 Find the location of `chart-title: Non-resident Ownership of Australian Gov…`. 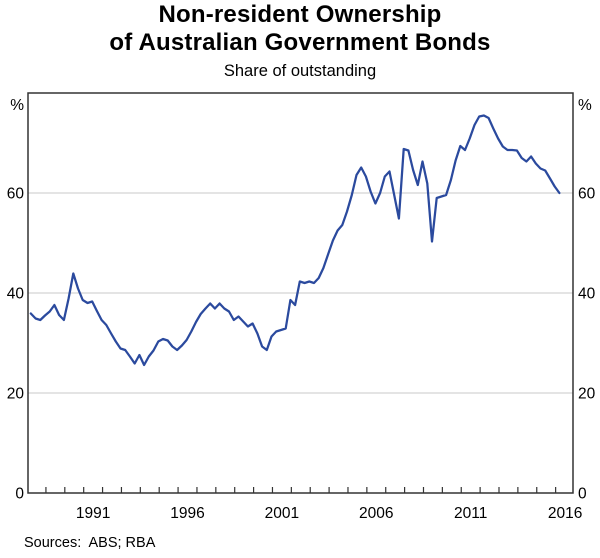

chart-title: Non-resident Ownership of Australian Gov… is located at coordinates (300, 29).